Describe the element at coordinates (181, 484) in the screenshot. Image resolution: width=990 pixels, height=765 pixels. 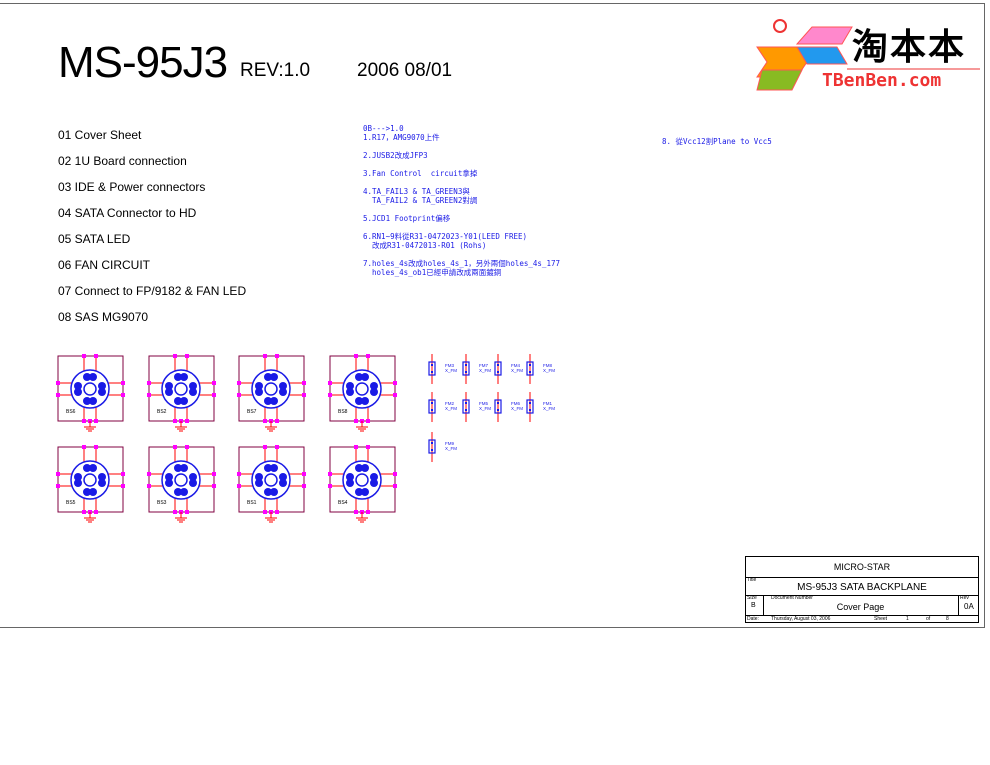
I see `mounting-hole: BS3` at that location.